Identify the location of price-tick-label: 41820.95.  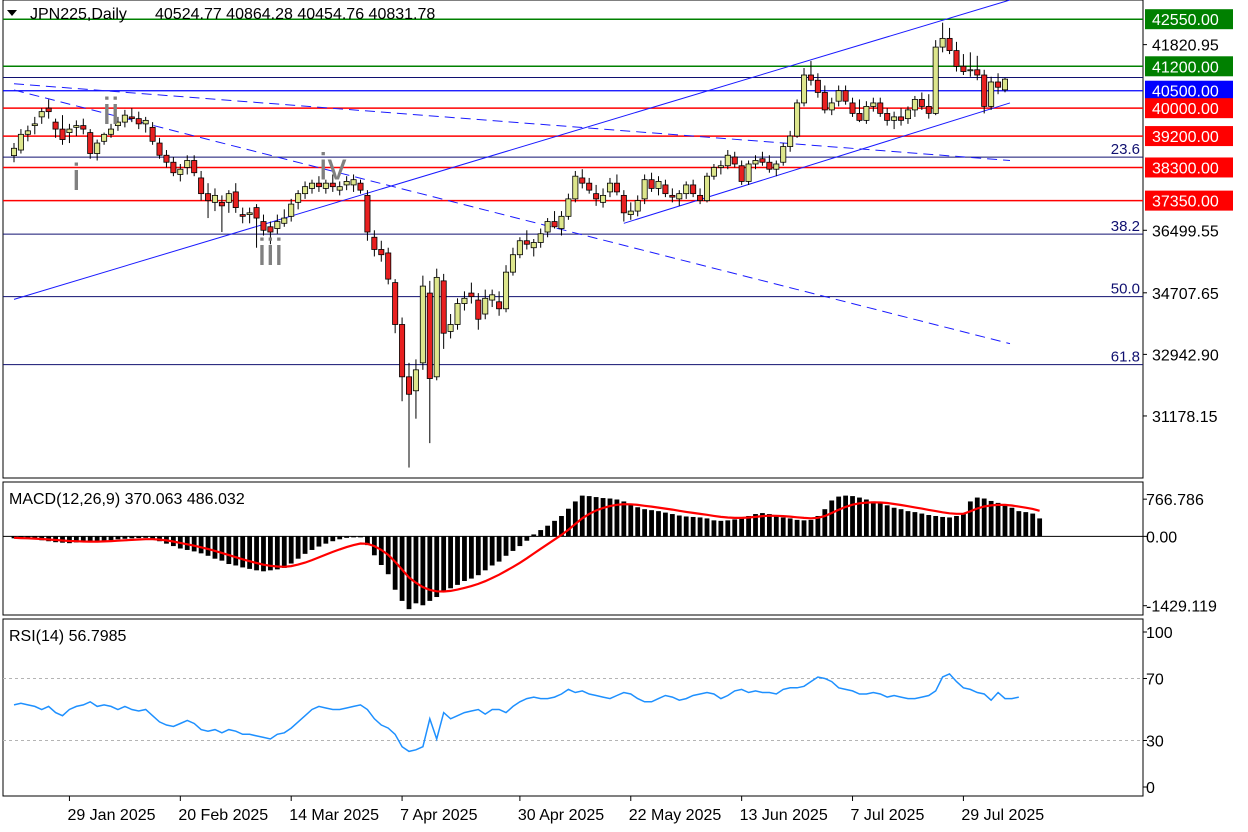
(1185, 46).